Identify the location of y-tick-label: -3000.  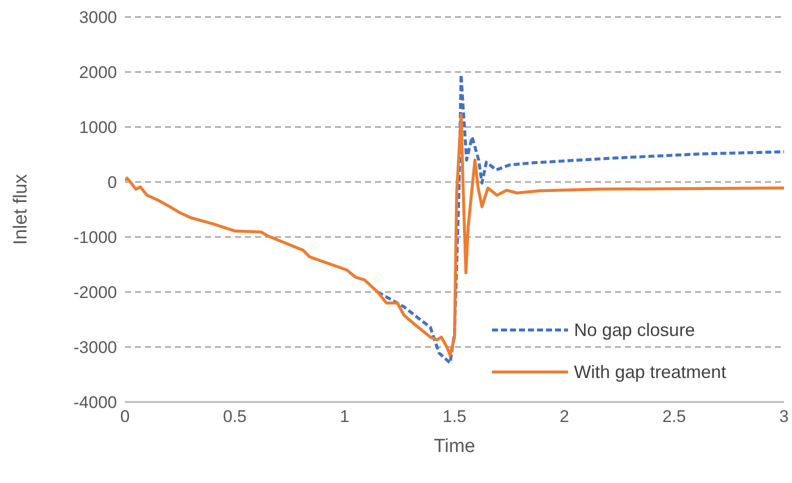
(95, 348).